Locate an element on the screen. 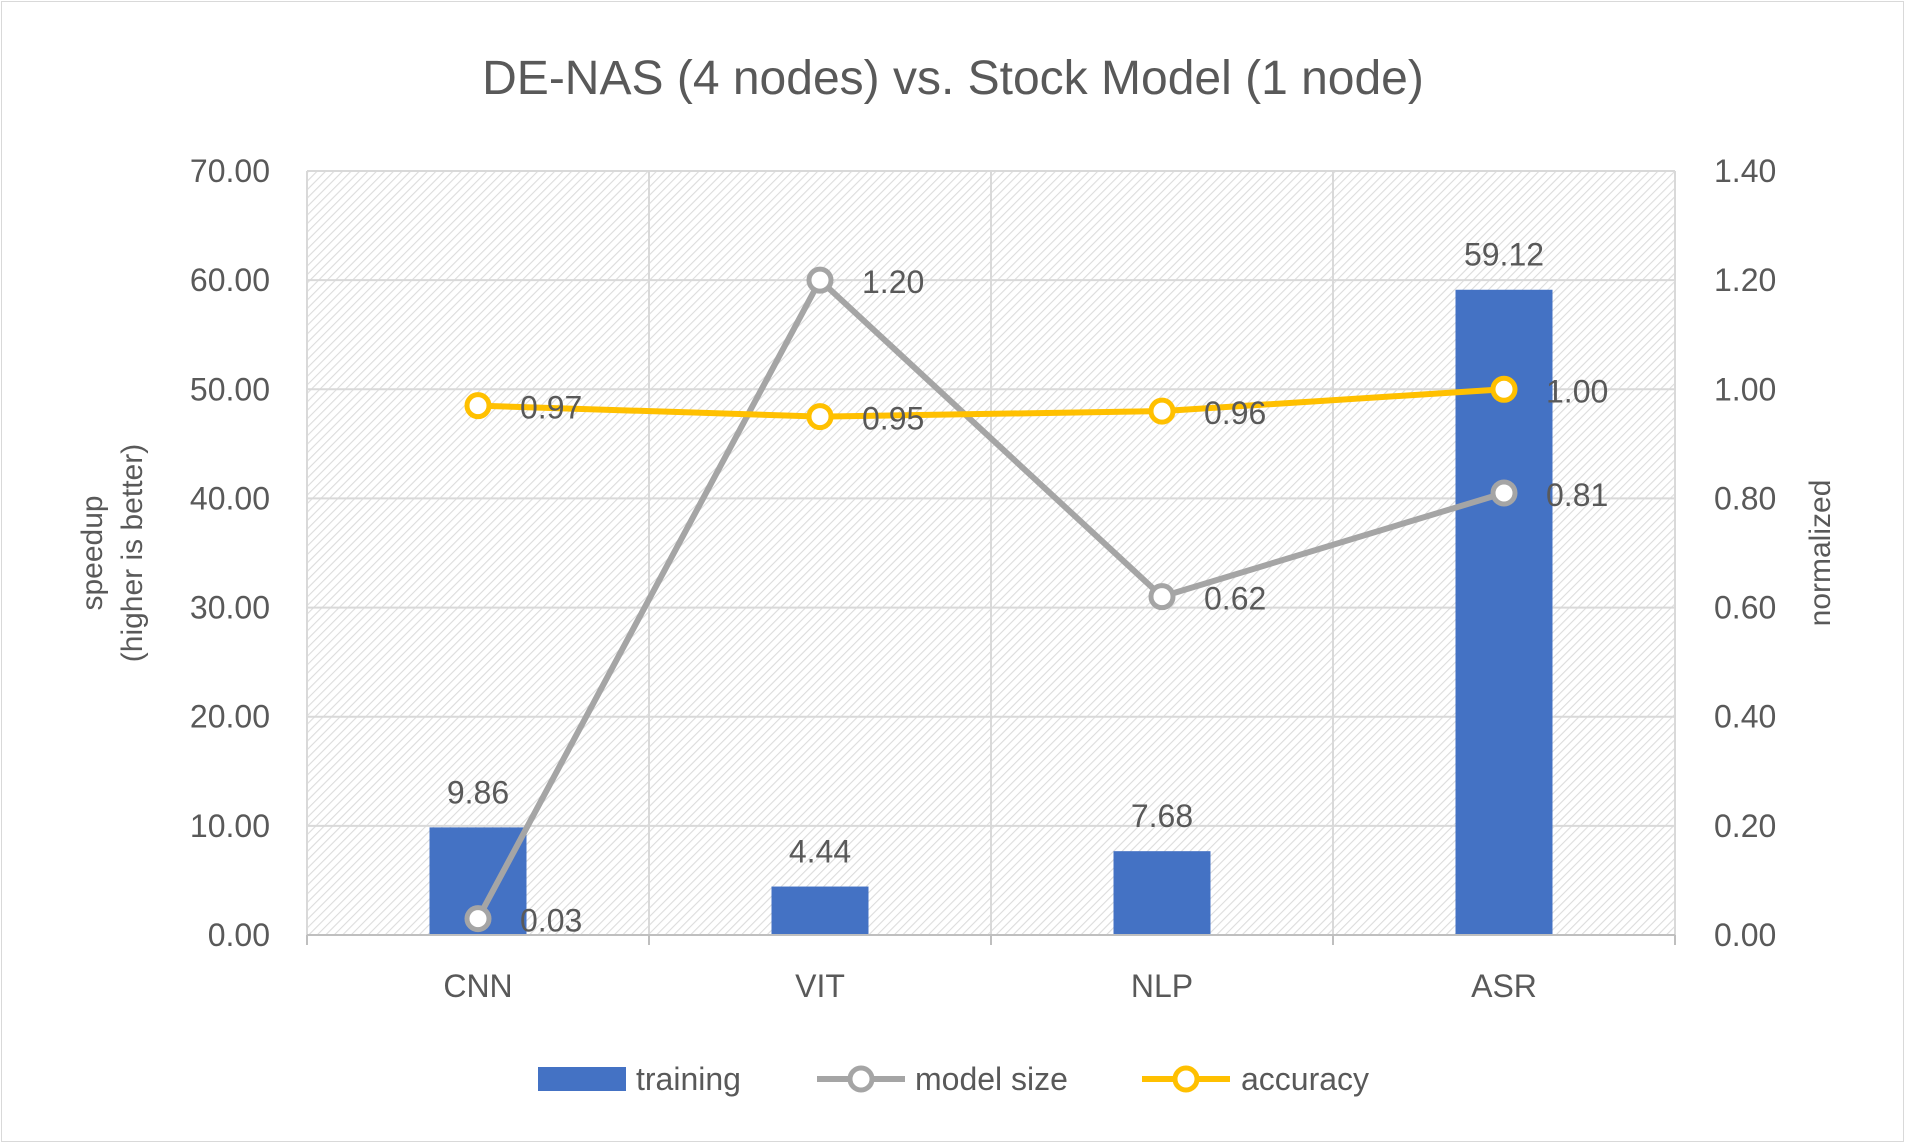 This screenshot has height=1148, width=1907. right-axis-ticks: 0.00 0.20 0.40 0.60 0.80 1.00 1.20 1.40 is located at coordinates (1745, 553).